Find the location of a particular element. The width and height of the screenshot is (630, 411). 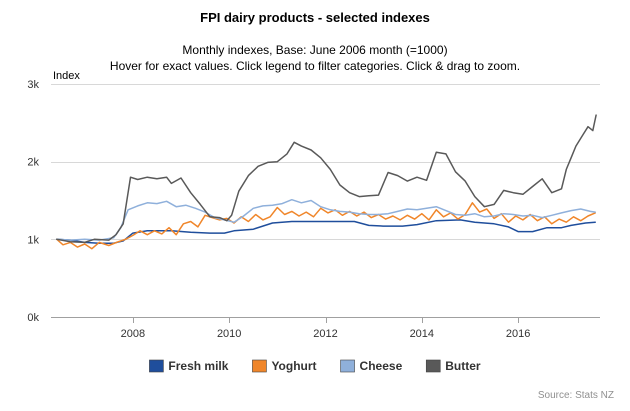

x-tick-label: 2008 is located at coordinates (133, 334).